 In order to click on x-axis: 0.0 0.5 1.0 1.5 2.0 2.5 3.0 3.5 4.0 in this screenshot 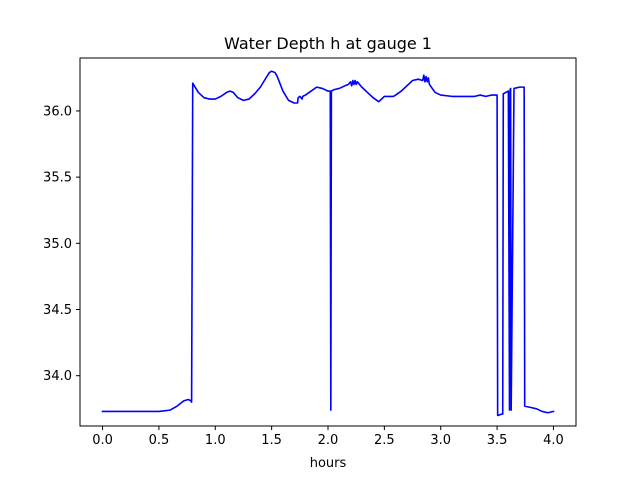, I will do `click(328, 437)`.